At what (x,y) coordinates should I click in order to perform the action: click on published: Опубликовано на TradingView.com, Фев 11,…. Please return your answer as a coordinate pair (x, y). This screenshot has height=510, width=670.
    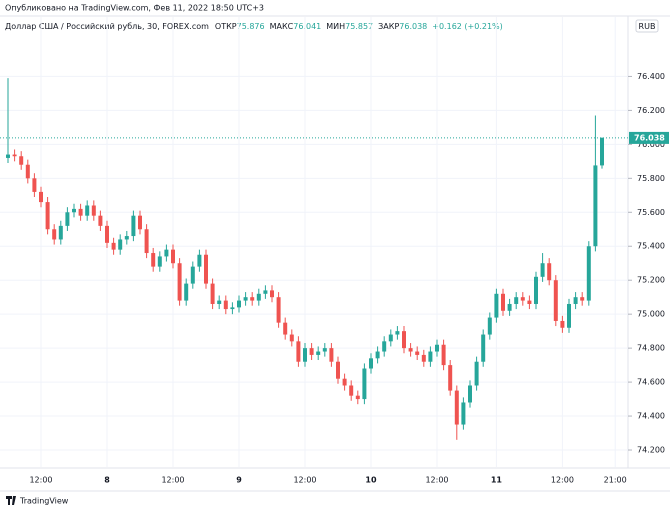
    Looking at the image, I should click on (134, 8).